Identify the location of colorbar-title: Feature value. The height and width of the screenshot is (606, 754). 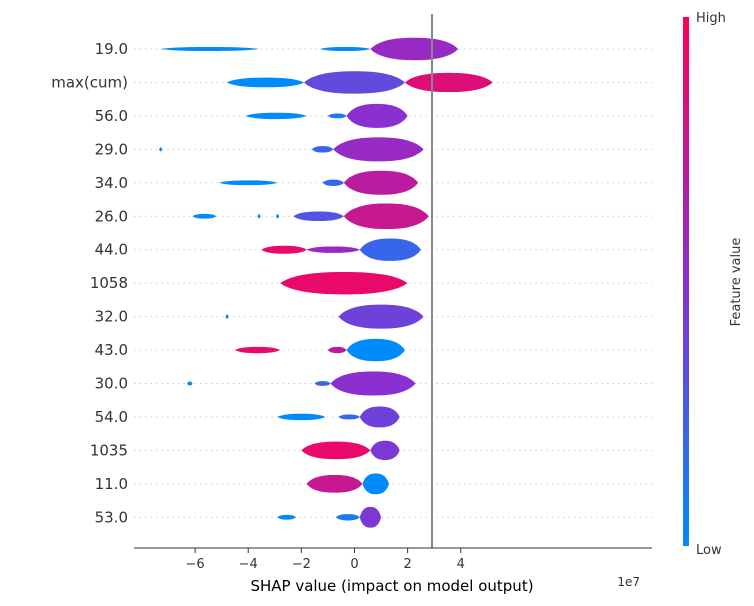
(736, 282).